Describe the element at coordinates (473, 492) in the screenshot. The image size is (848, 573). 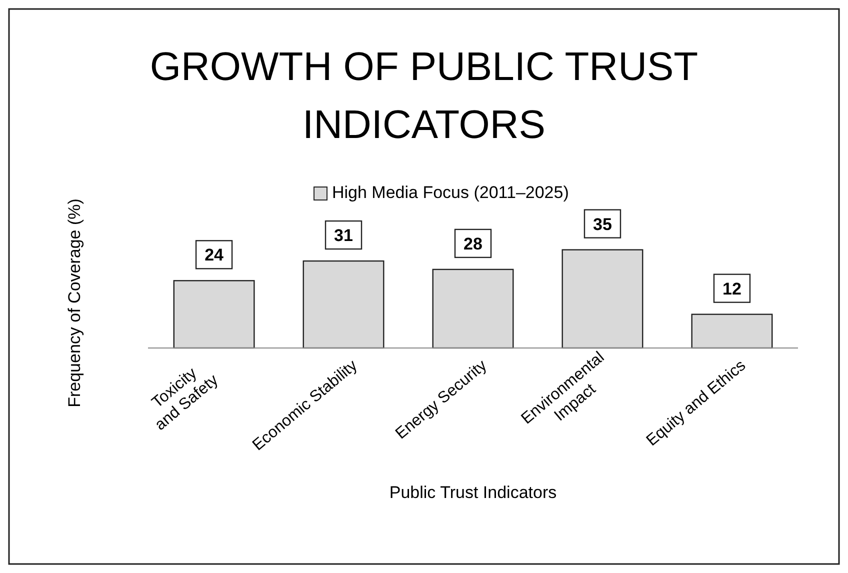
I see `x-axis-title: Public Trust Indicators` at that location.